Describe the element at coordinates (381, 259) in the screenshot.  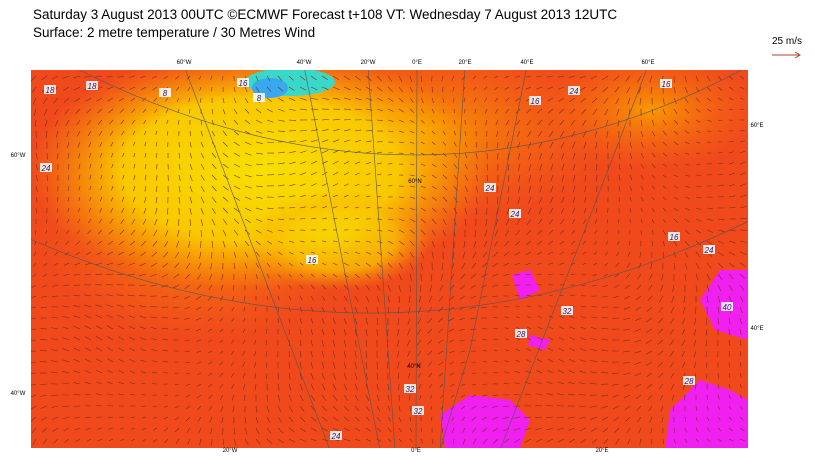
I see `meridian` at that location.